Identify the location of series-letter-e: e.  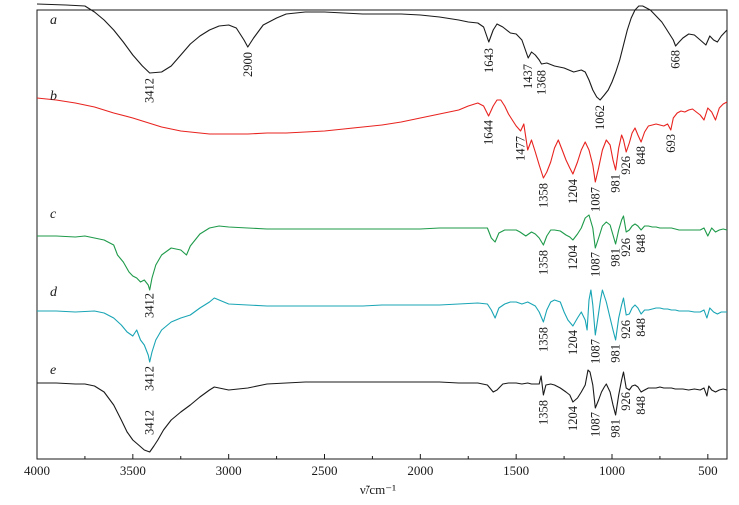
(53, 370).